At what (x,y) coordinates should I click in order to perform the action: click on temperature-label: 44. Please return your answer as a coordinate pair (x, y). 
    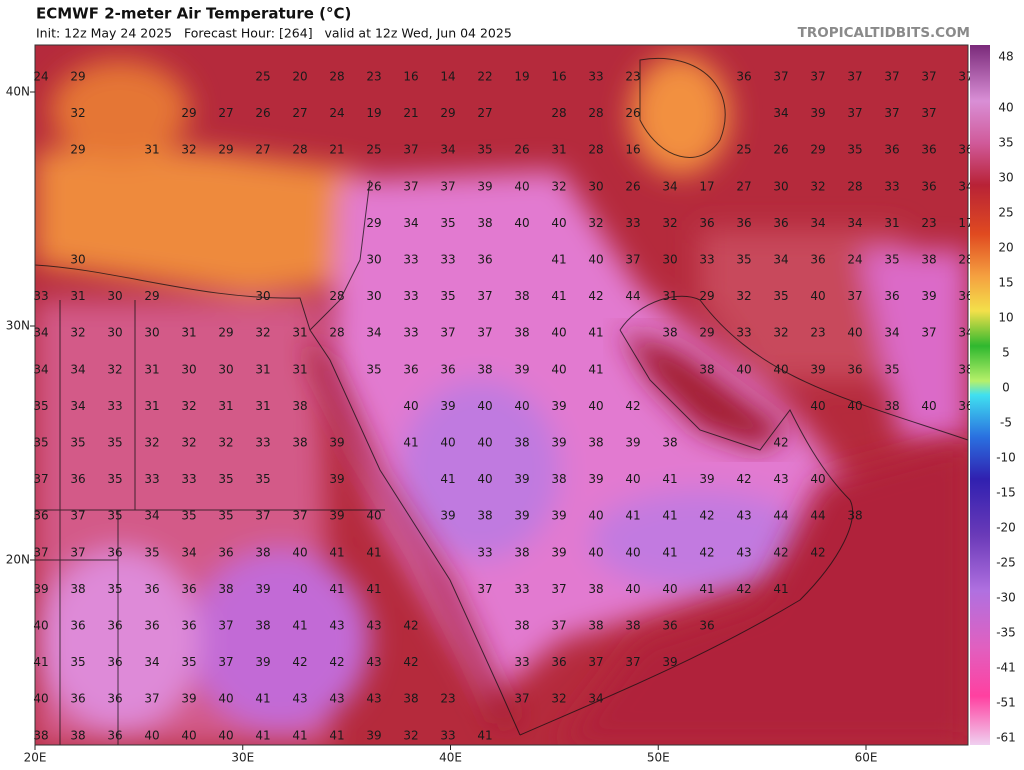
    Looking at the image, I should click on (780, 516).